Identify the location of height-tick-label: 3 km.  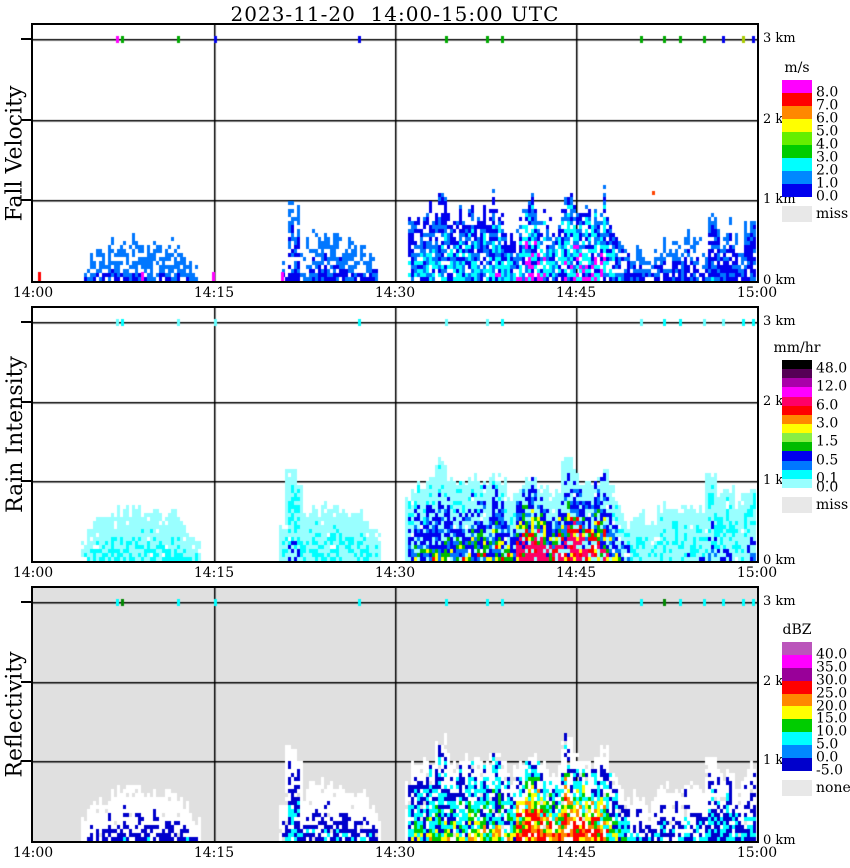
(779, 602).